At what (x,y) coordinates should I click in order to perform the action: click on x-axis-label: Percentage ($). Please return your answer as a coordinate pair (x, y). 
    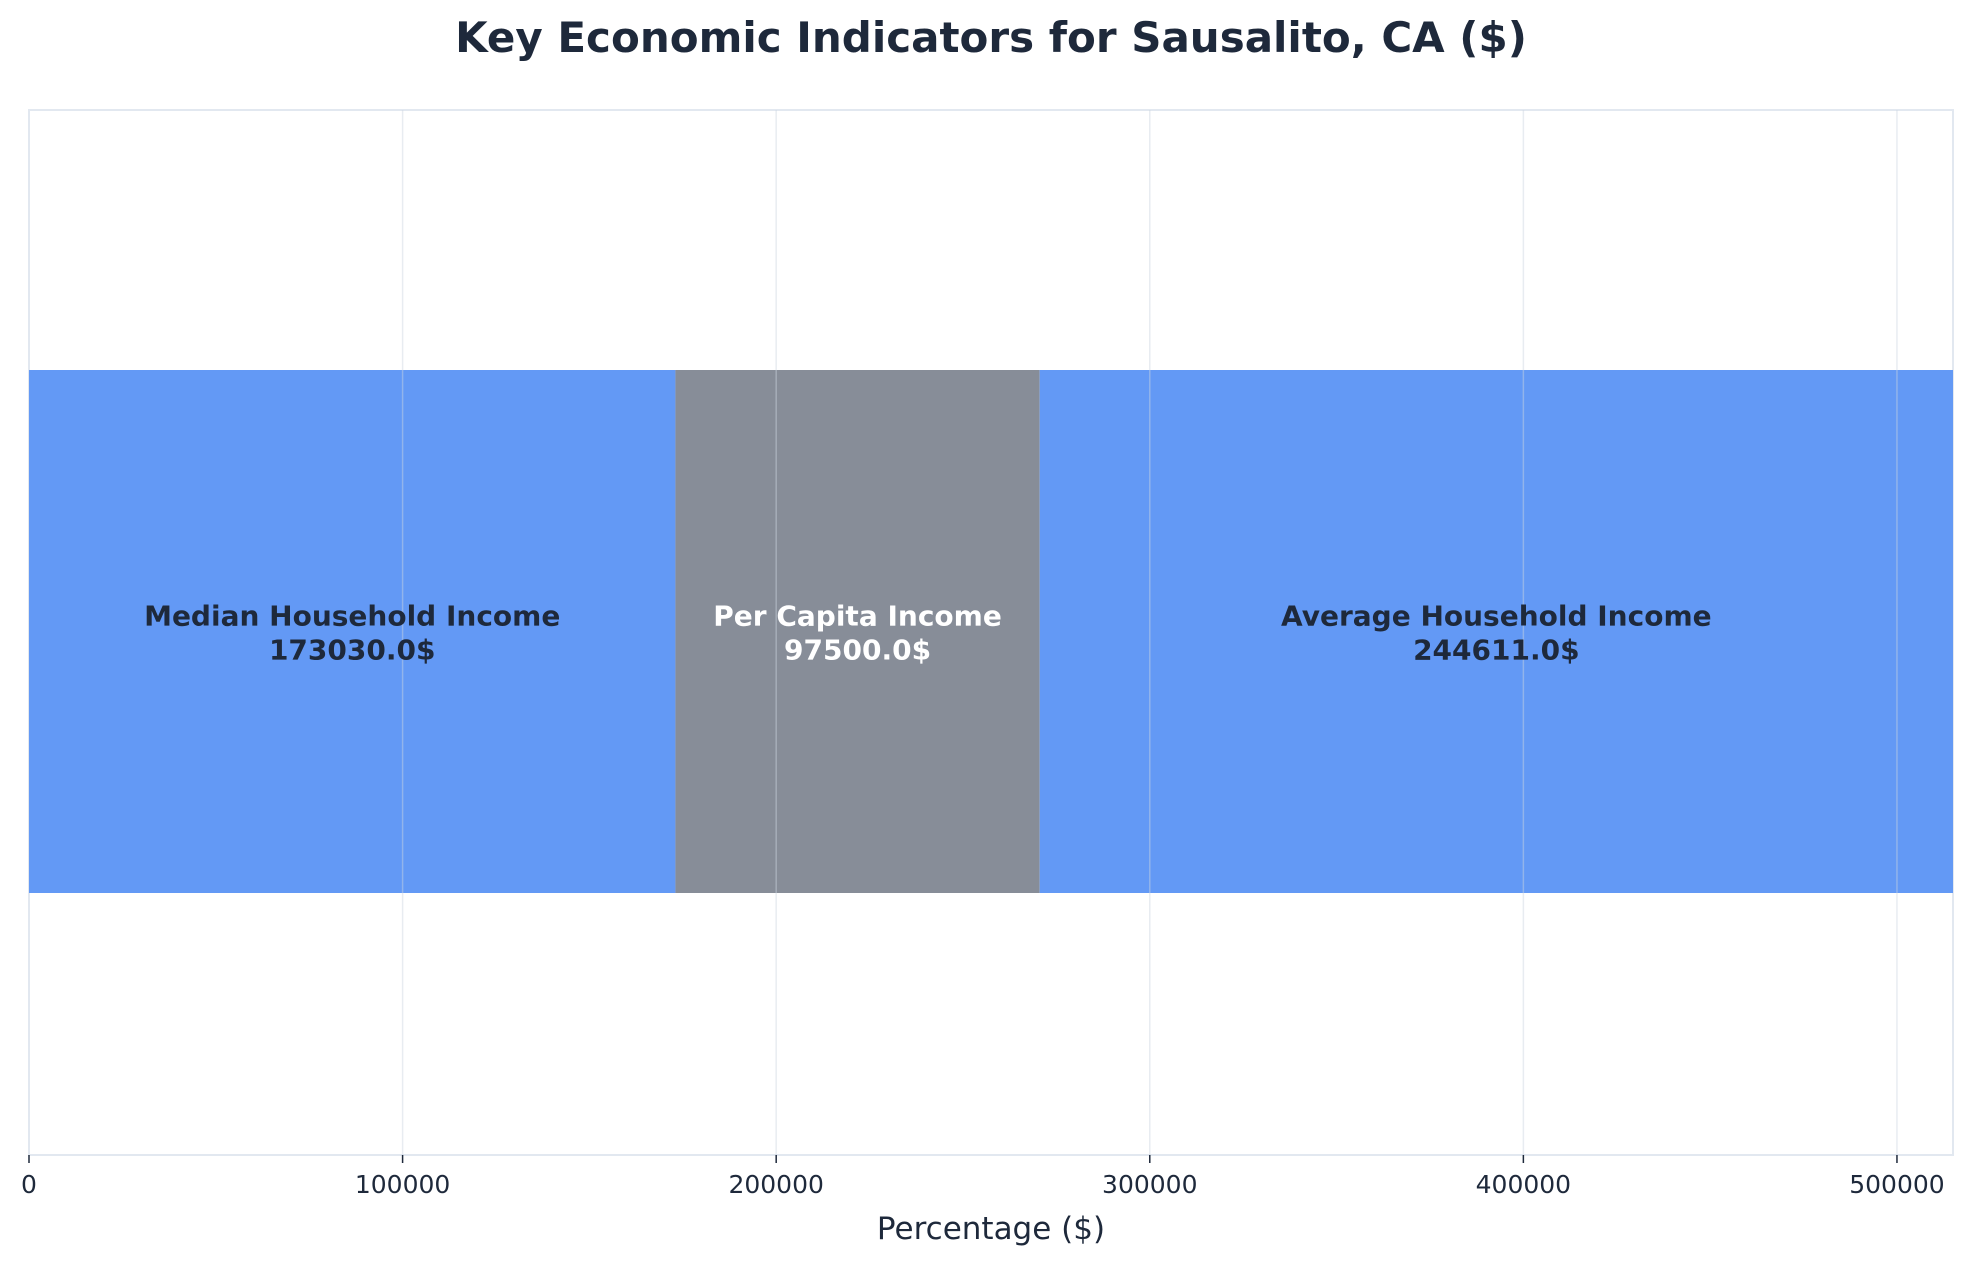
    Looking at the image, I should click on (991, 1229).